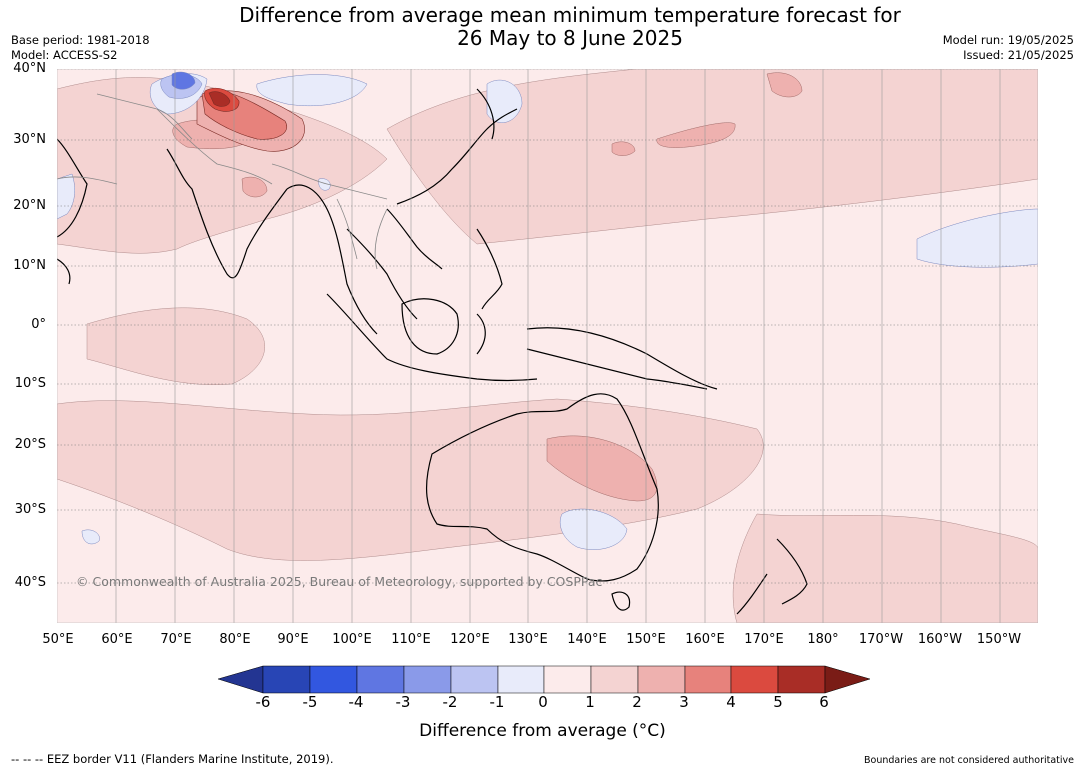  What do you see at coordinates (30, 383) in the screenshot?
I see `lat-label-10s: 10°S` at bounding box center [30, 383].